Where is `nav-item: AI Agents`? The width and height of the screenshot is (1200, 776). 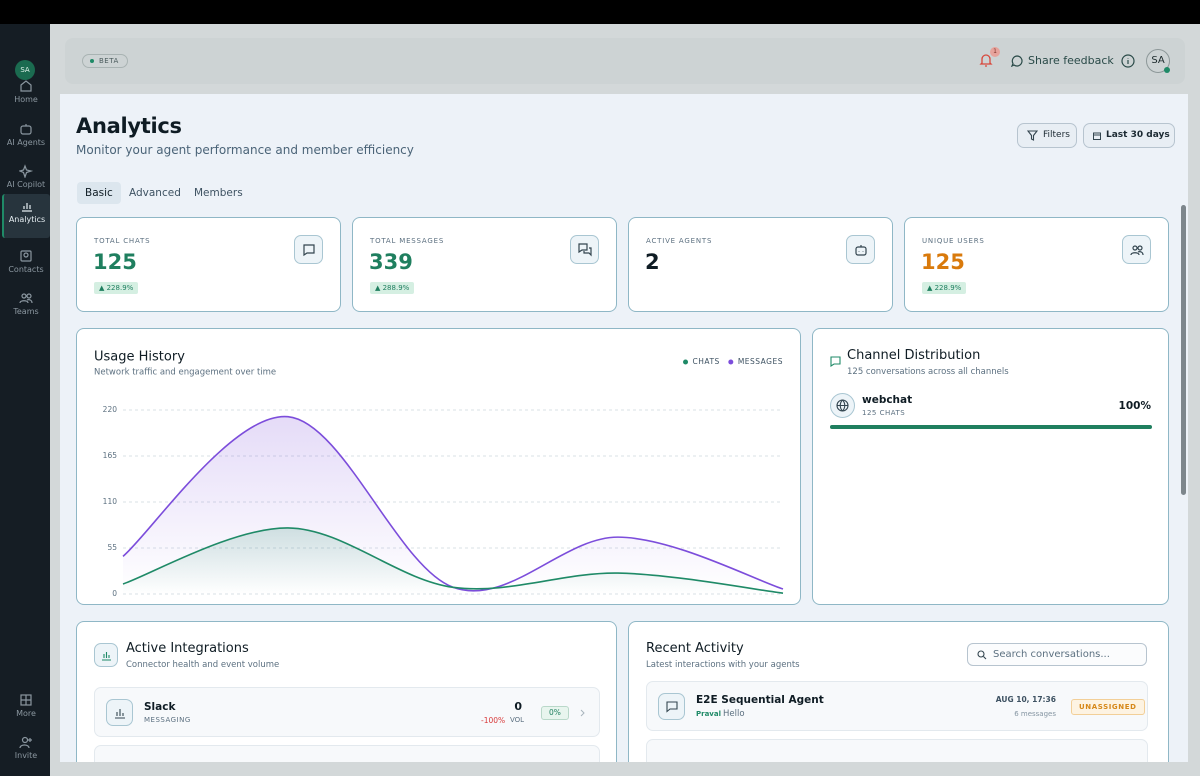
nav-item: AI Agents is located at coordinates (26, 139).